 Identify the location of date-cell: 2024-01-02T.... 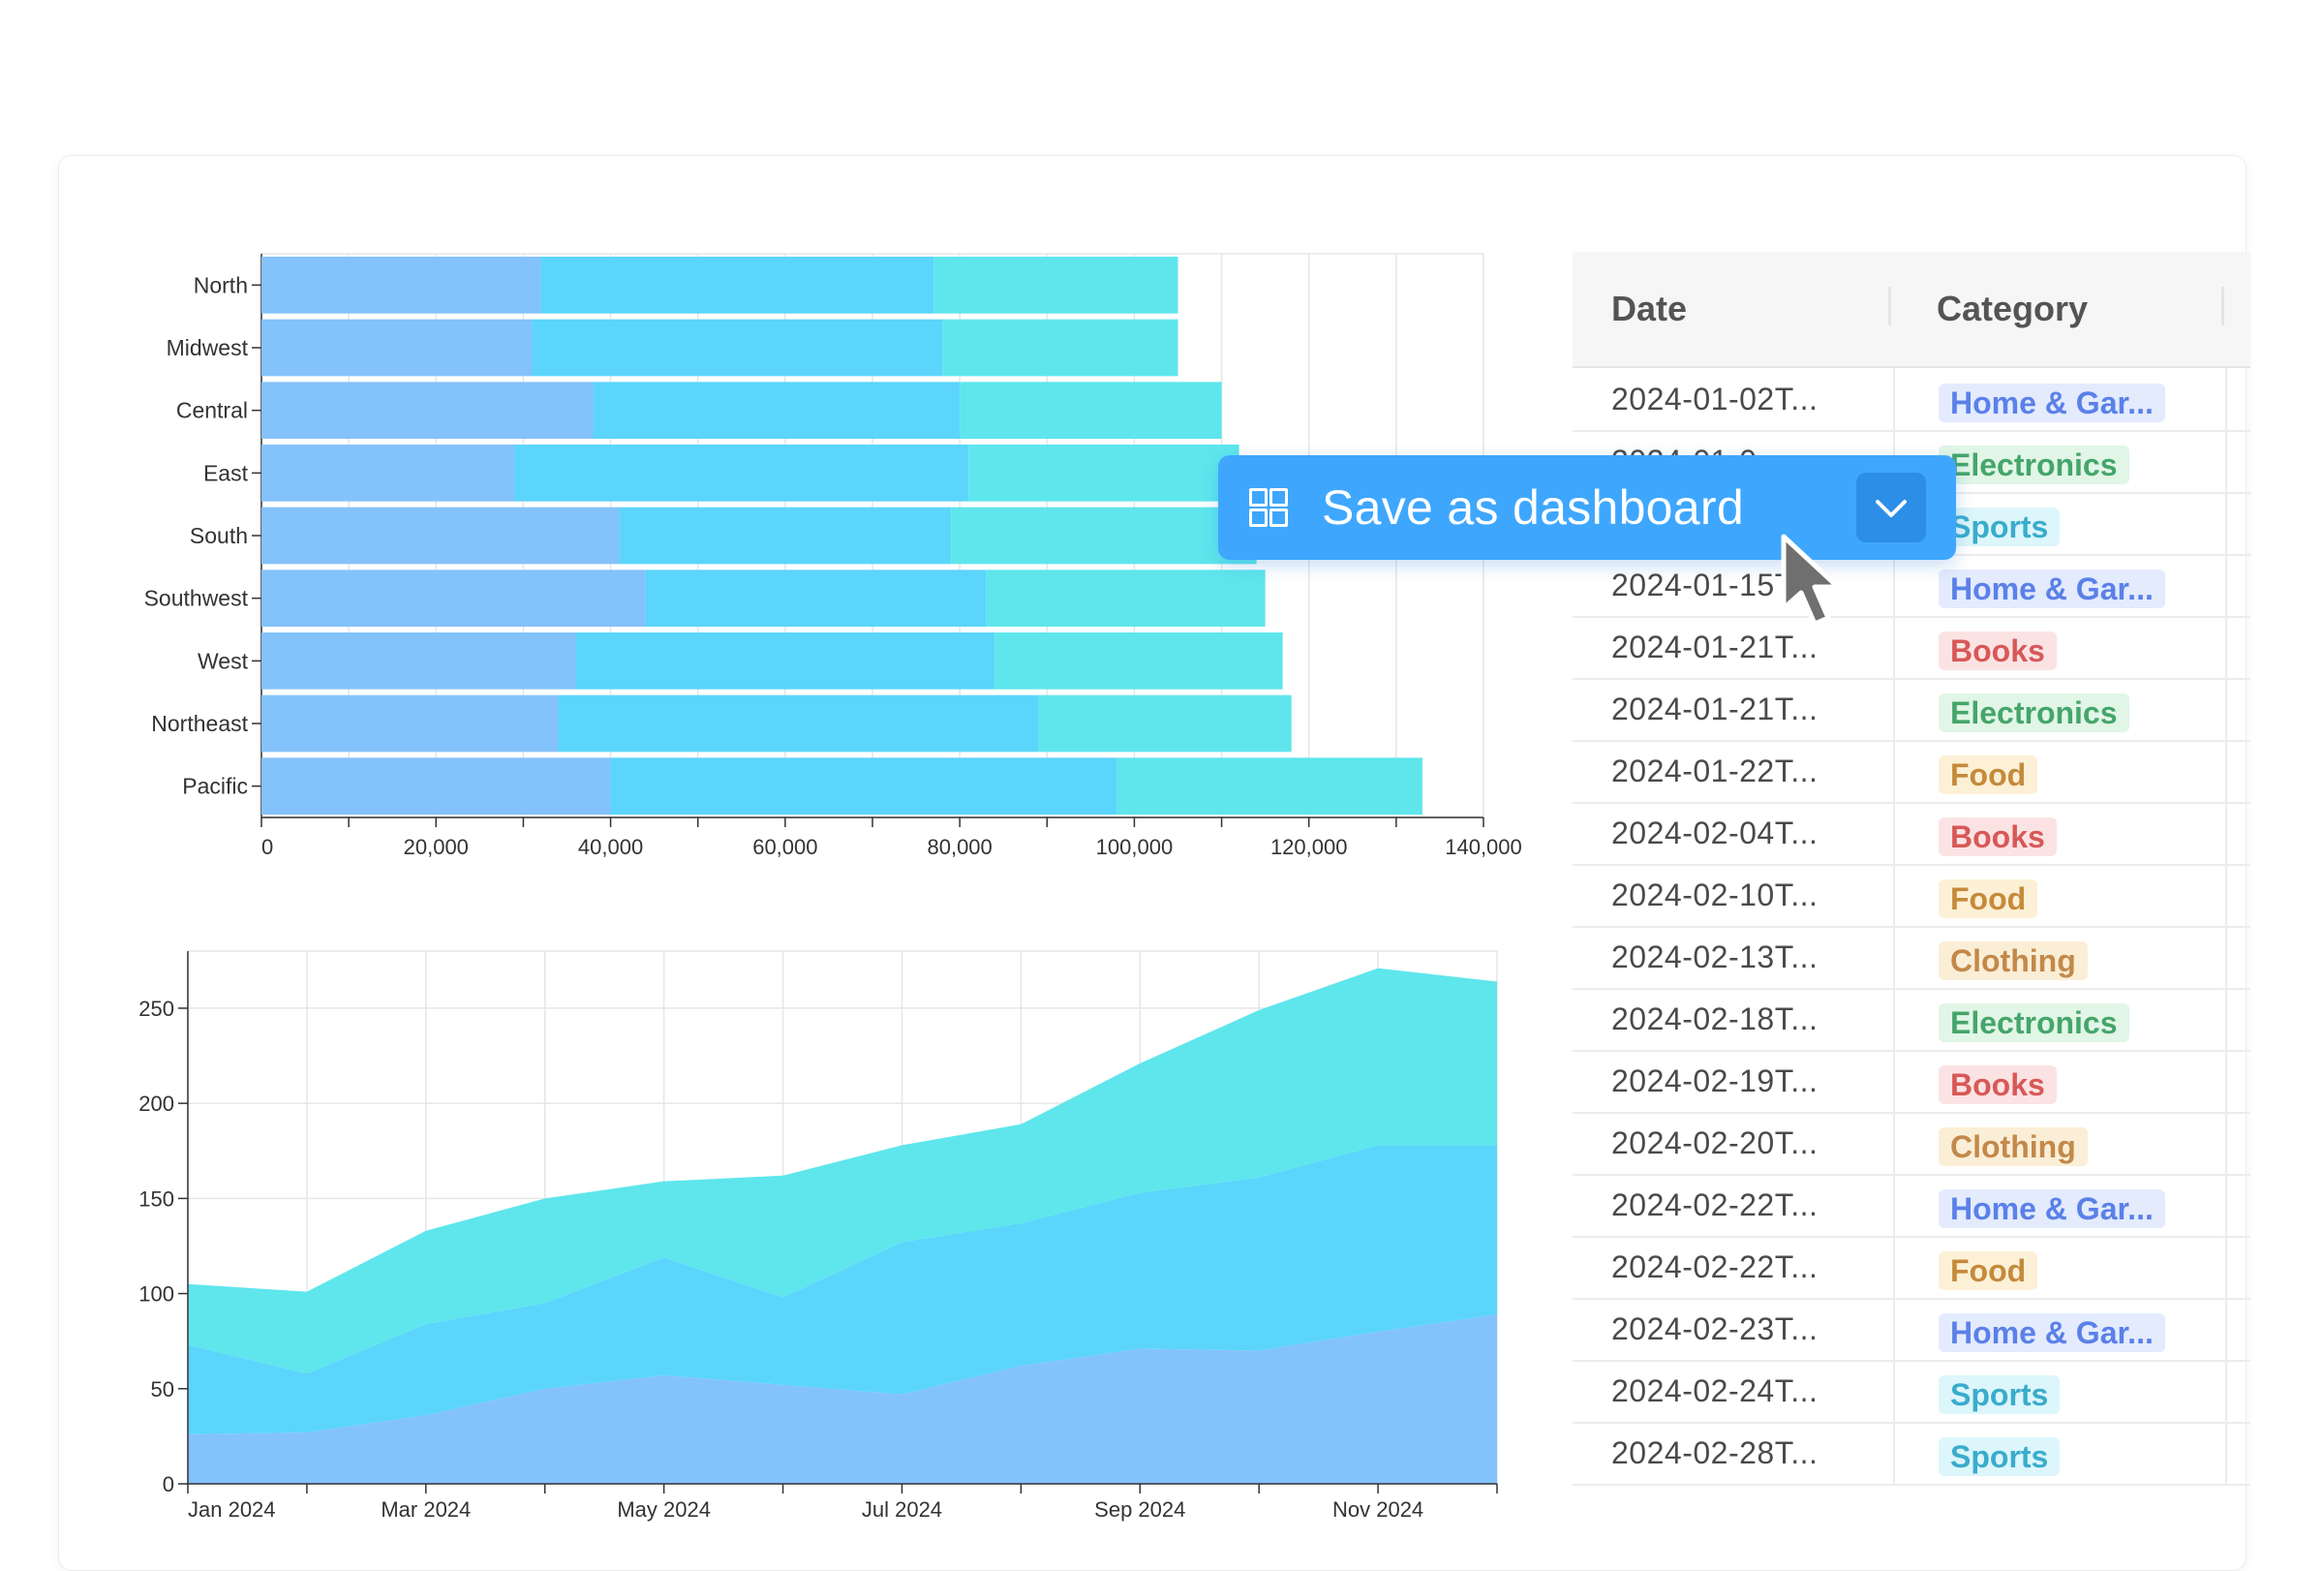
(1715, 399).